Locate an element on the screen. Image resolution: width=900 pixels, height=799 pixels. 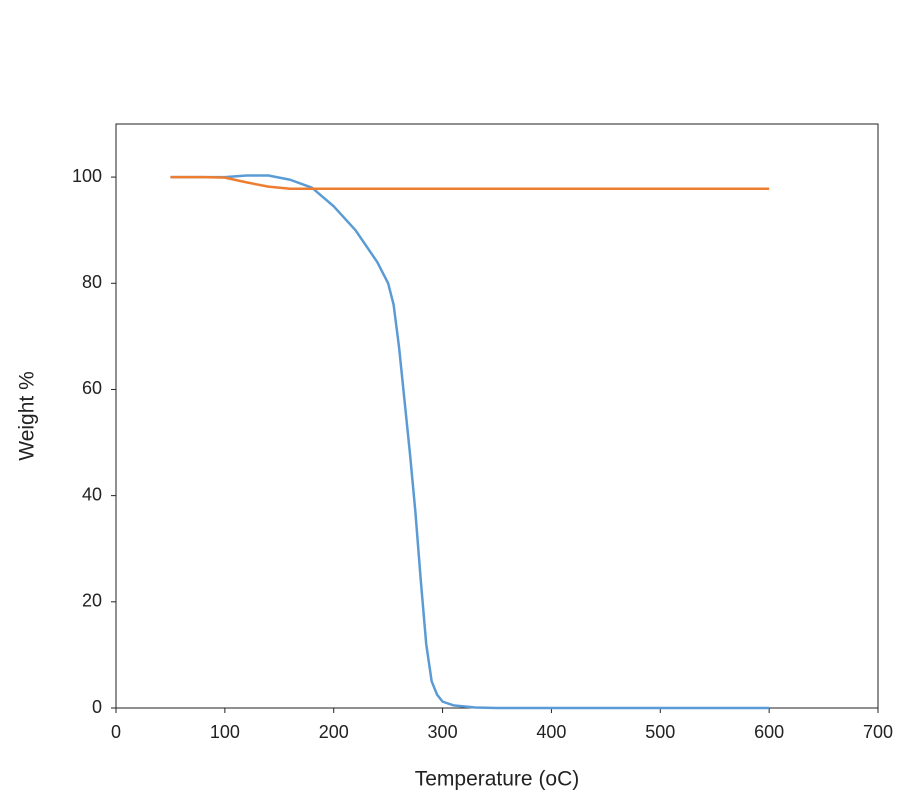
data-line is located at coordinates (470, 183).